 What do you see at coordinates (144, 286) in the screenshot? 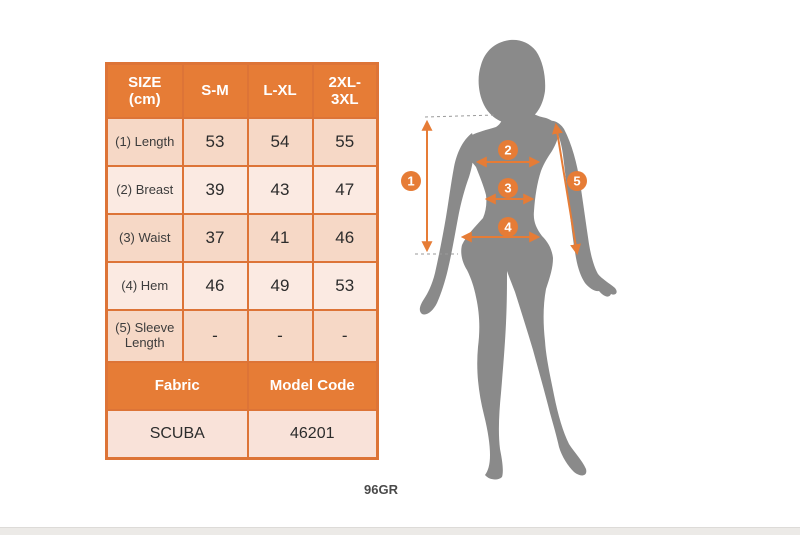
I see `row-label: (4) Hem` at bounding box center [144, 286].